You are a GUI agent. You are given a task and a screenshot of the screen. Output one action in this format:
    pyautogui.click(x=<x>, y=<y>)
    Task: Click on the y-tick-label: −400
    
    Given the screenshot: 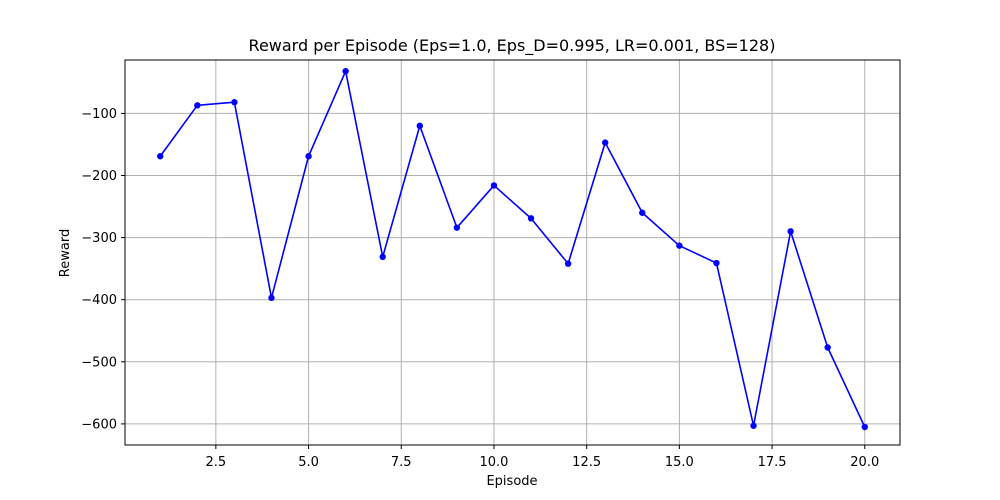 What is the action you would take?
    pyautogui.click(x=99, y=300)
    